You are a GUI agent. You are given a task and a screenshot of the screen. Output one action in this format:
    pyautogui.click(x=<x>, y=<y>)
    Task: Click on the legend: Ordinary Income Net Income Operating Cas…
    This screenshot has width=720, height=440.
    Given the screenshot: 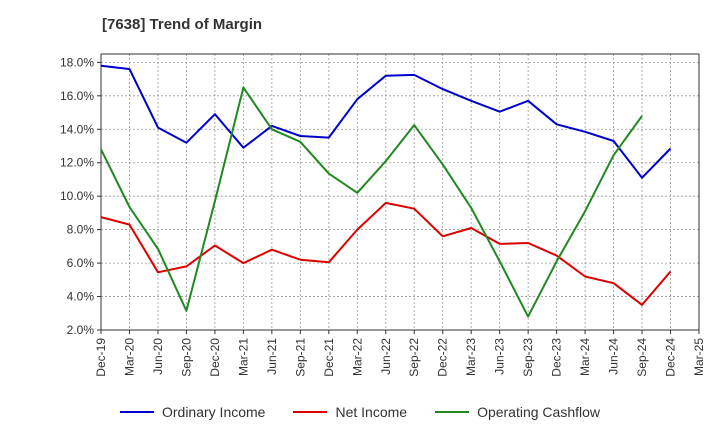 What is the action you would take?
    pyautogui.click(x=360, y=412)
    